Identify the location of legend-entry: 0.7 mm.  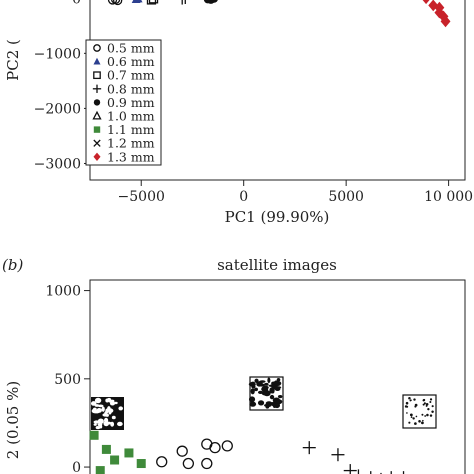
(131, 75).